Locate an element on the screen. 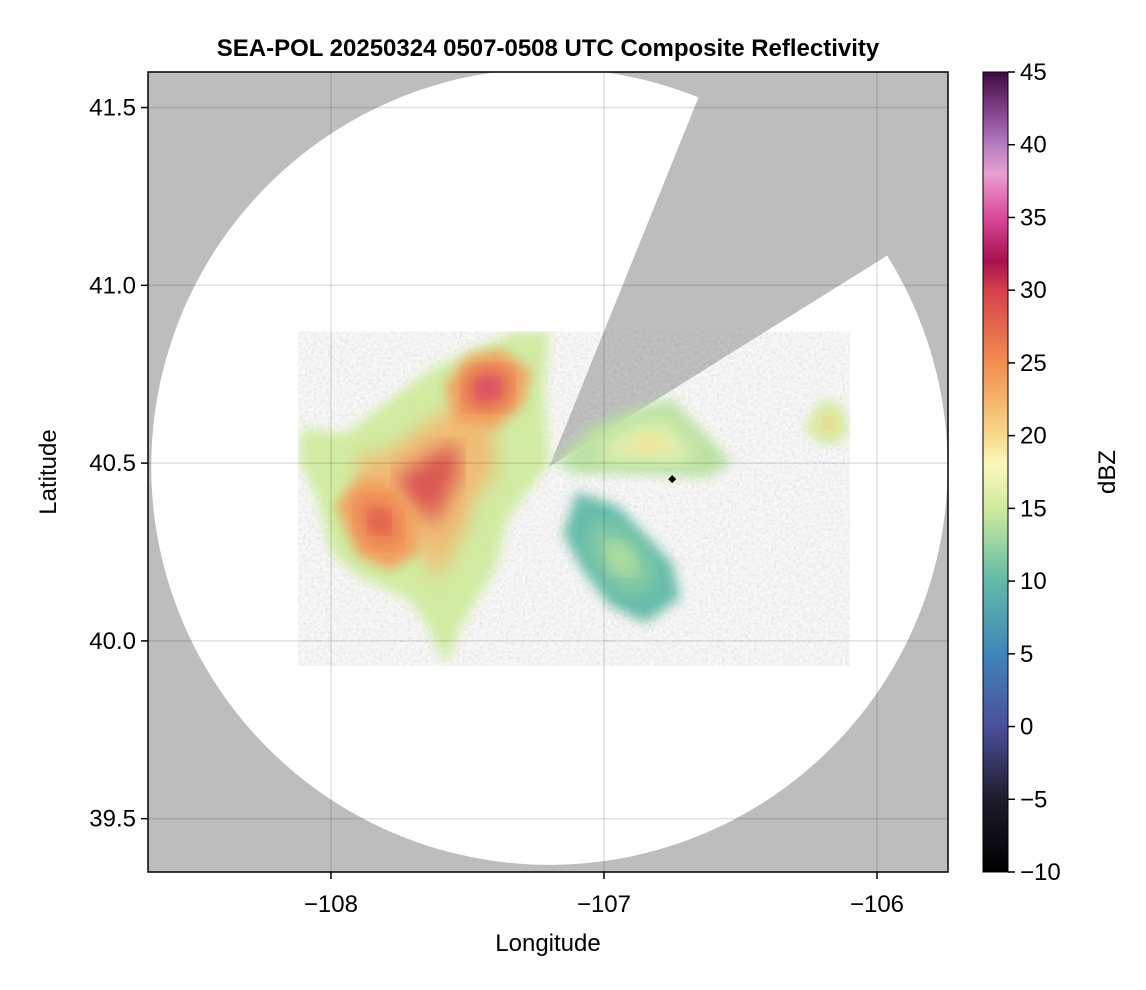 The height and width of the screenshot is (990, 1146). colorbar-tick-label: 35 is located at coordinates (1033, 217).